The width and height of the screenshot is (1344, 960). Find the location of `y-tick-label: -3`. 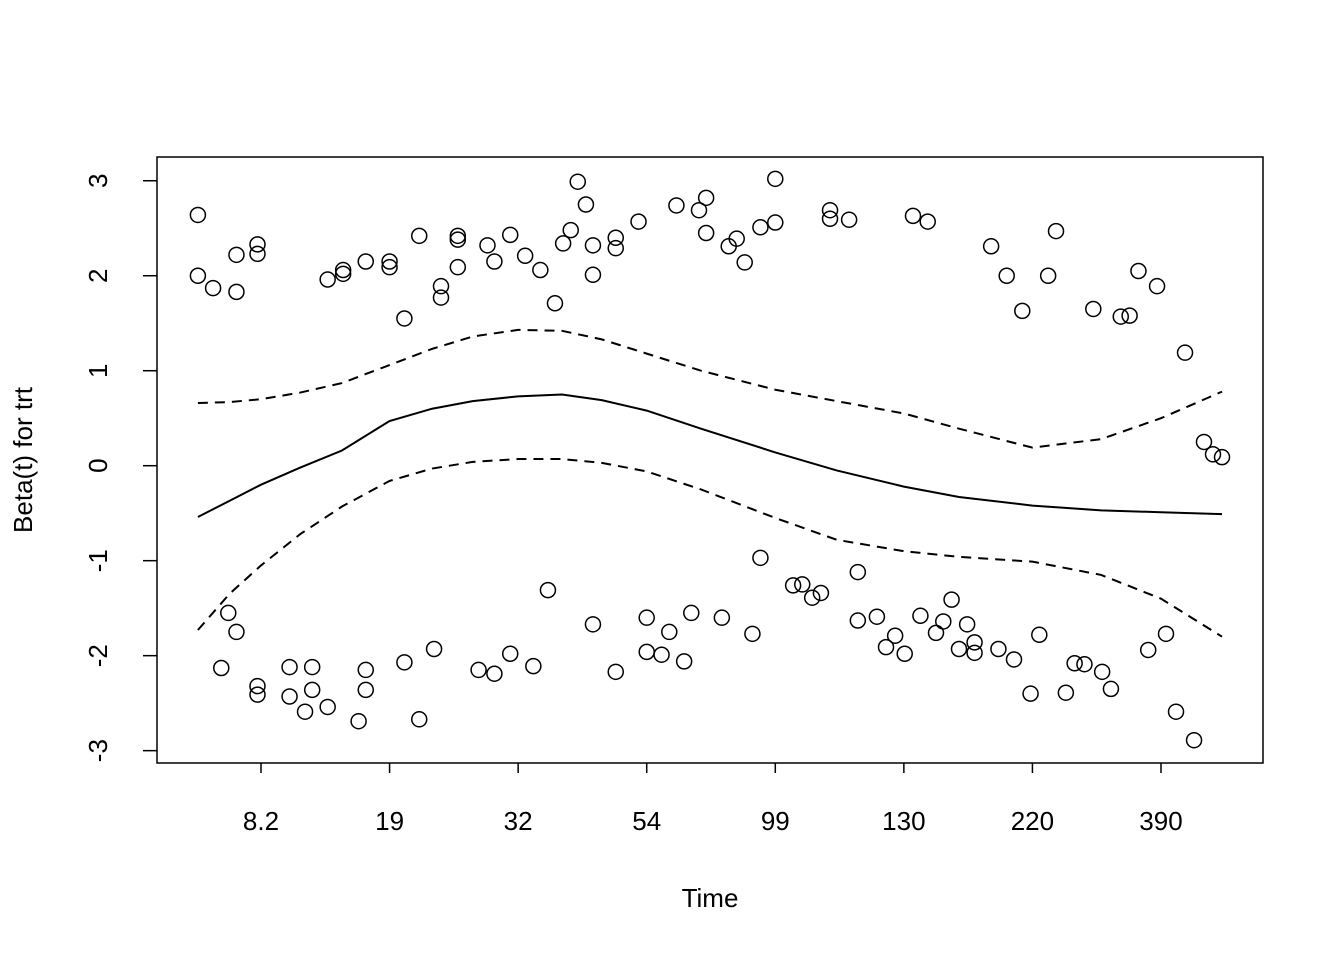

y-tick-label: -3 is located at coordinates (98, 750).